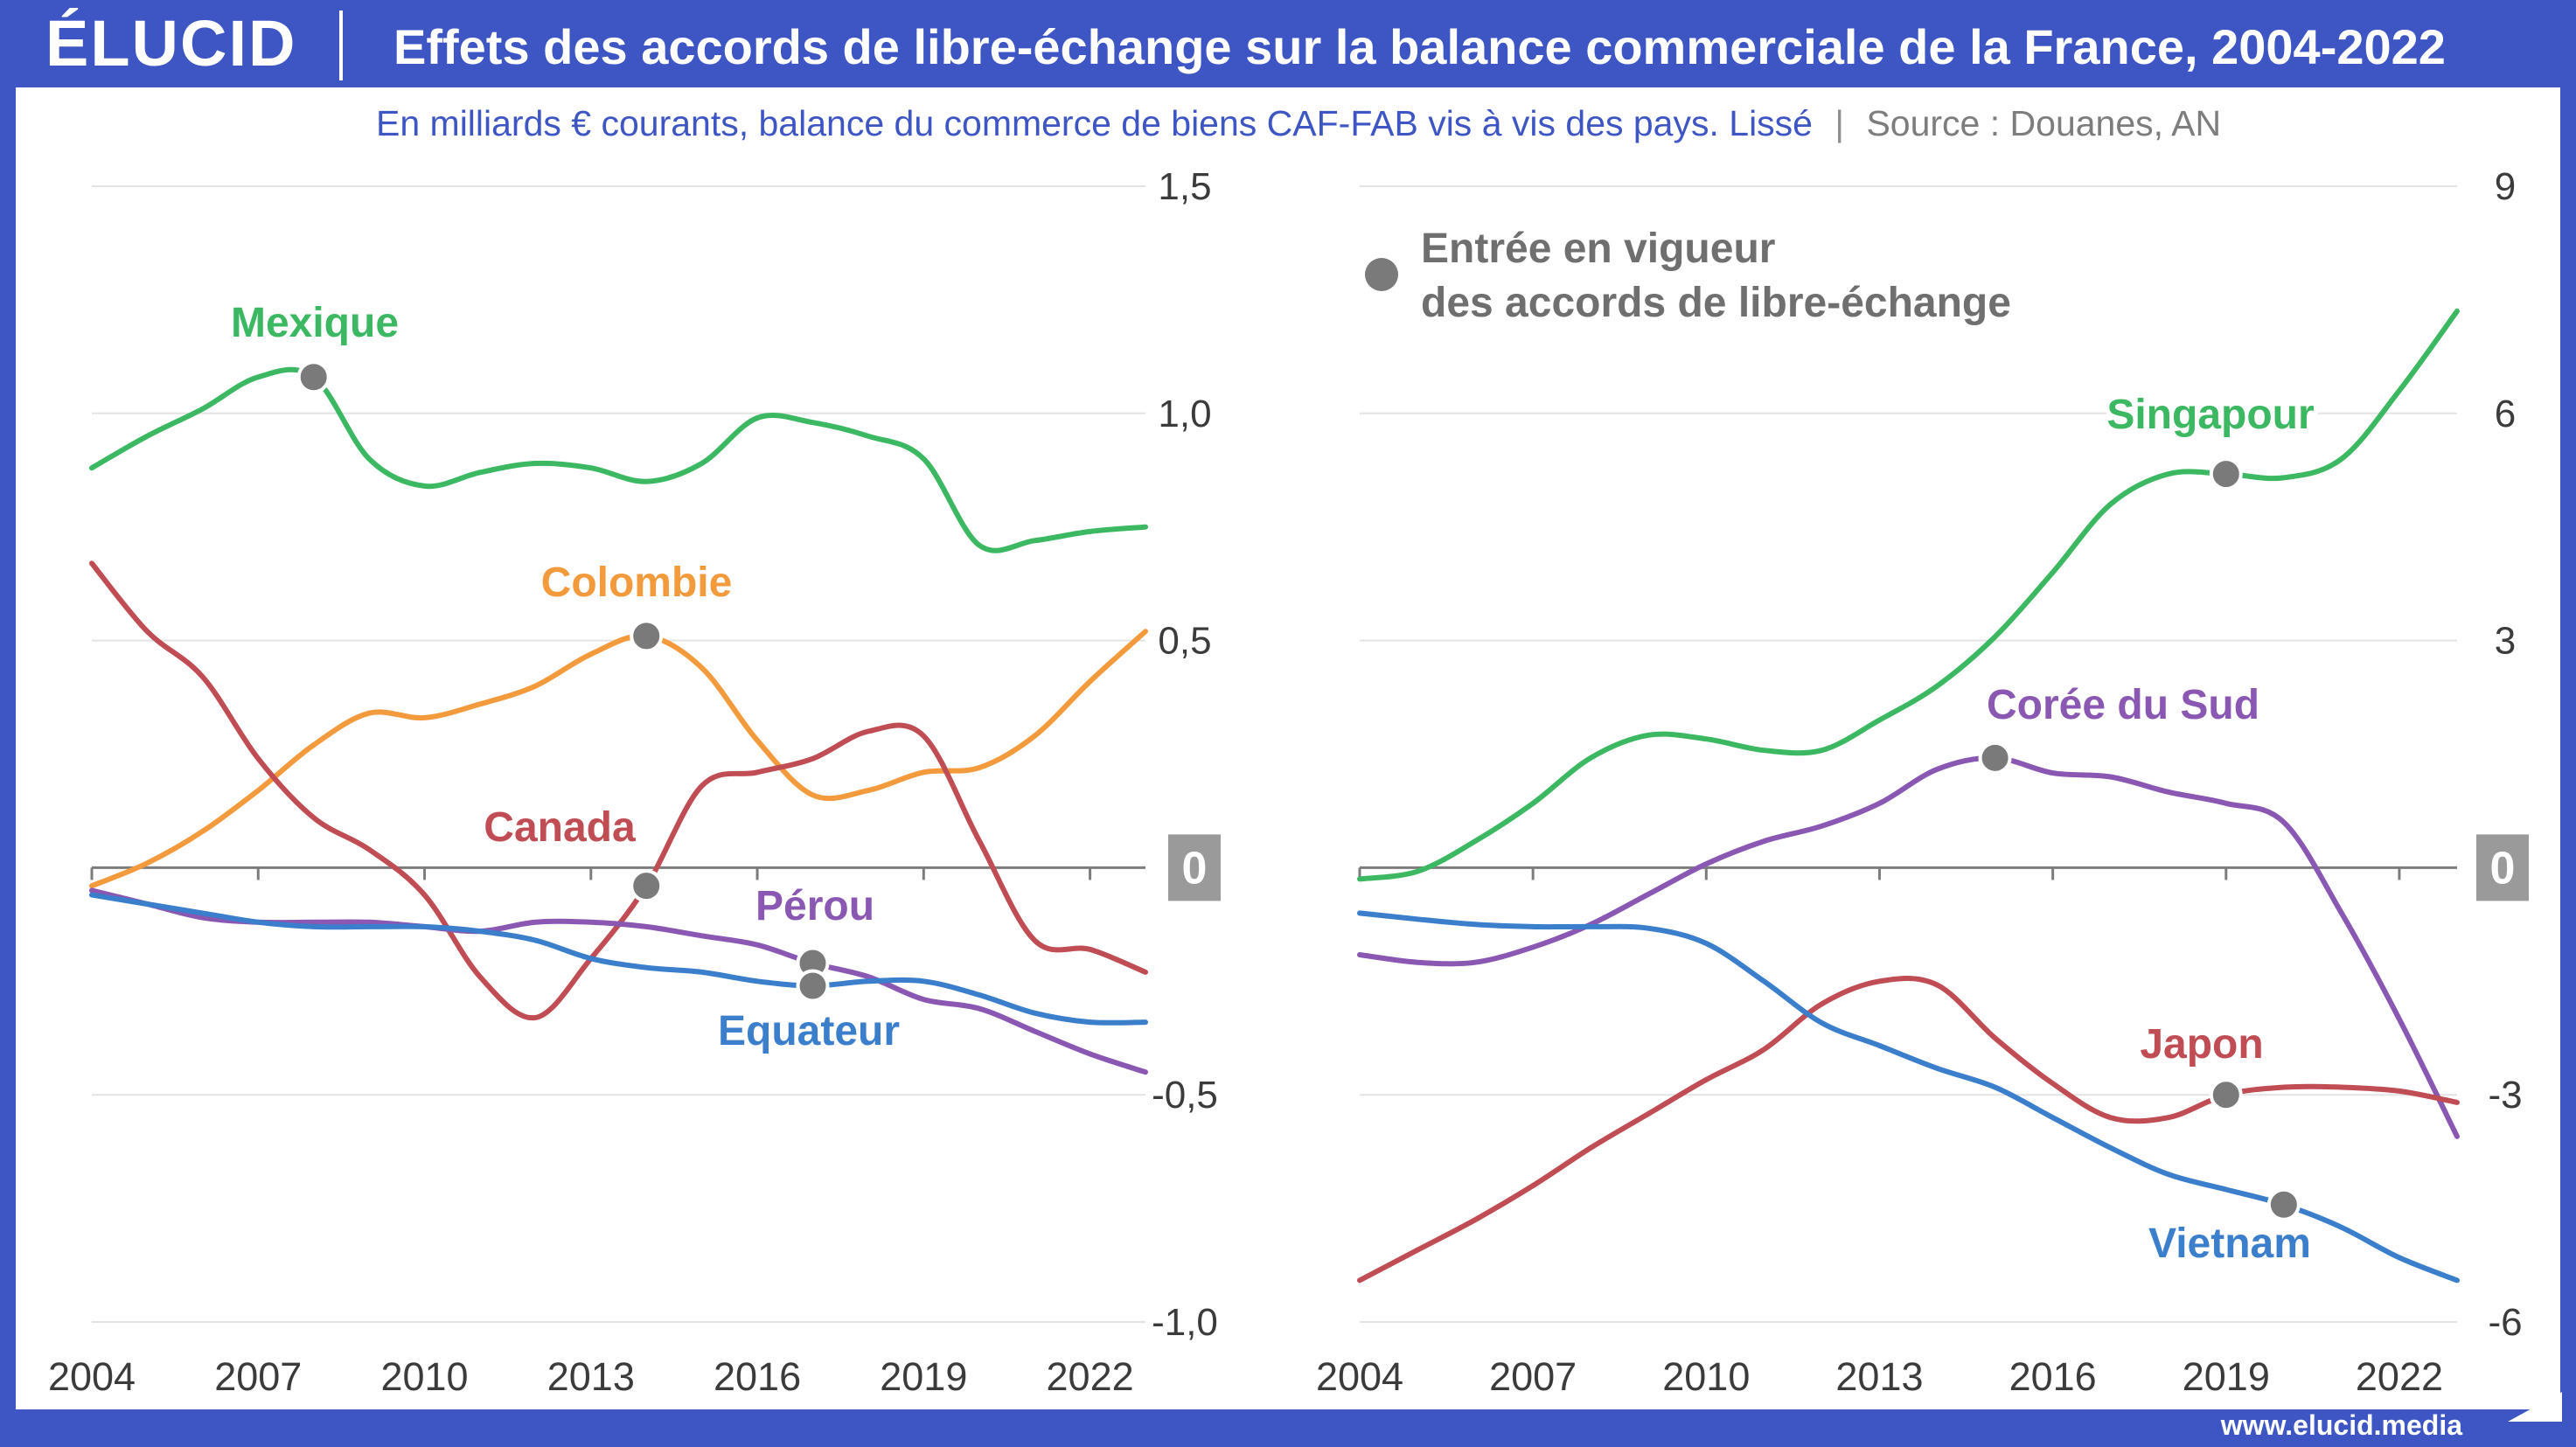 This screenshot has height=1447, width=2576. Describe the element at coordinates (1184, 414) in the screenshot. I see `y-tick-label: 1,0` at that location.